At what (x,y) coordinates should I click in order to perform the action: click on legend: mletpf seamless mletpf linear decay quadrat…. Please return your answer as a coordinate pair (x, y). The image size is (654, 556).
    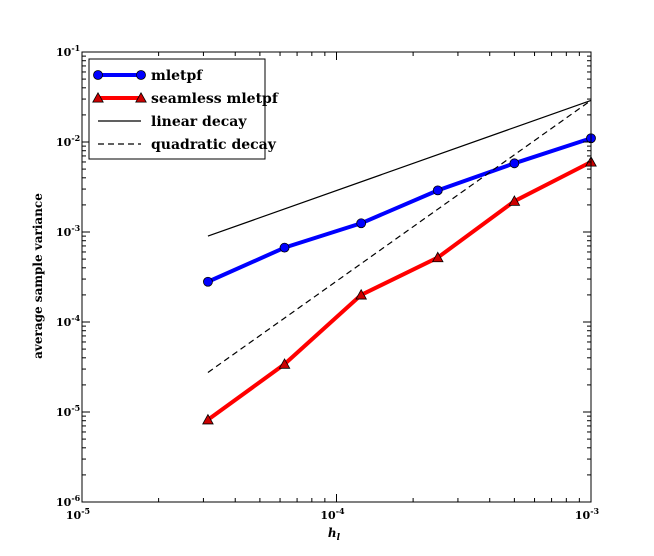
    Looking at the image, I should click on (183, 109).